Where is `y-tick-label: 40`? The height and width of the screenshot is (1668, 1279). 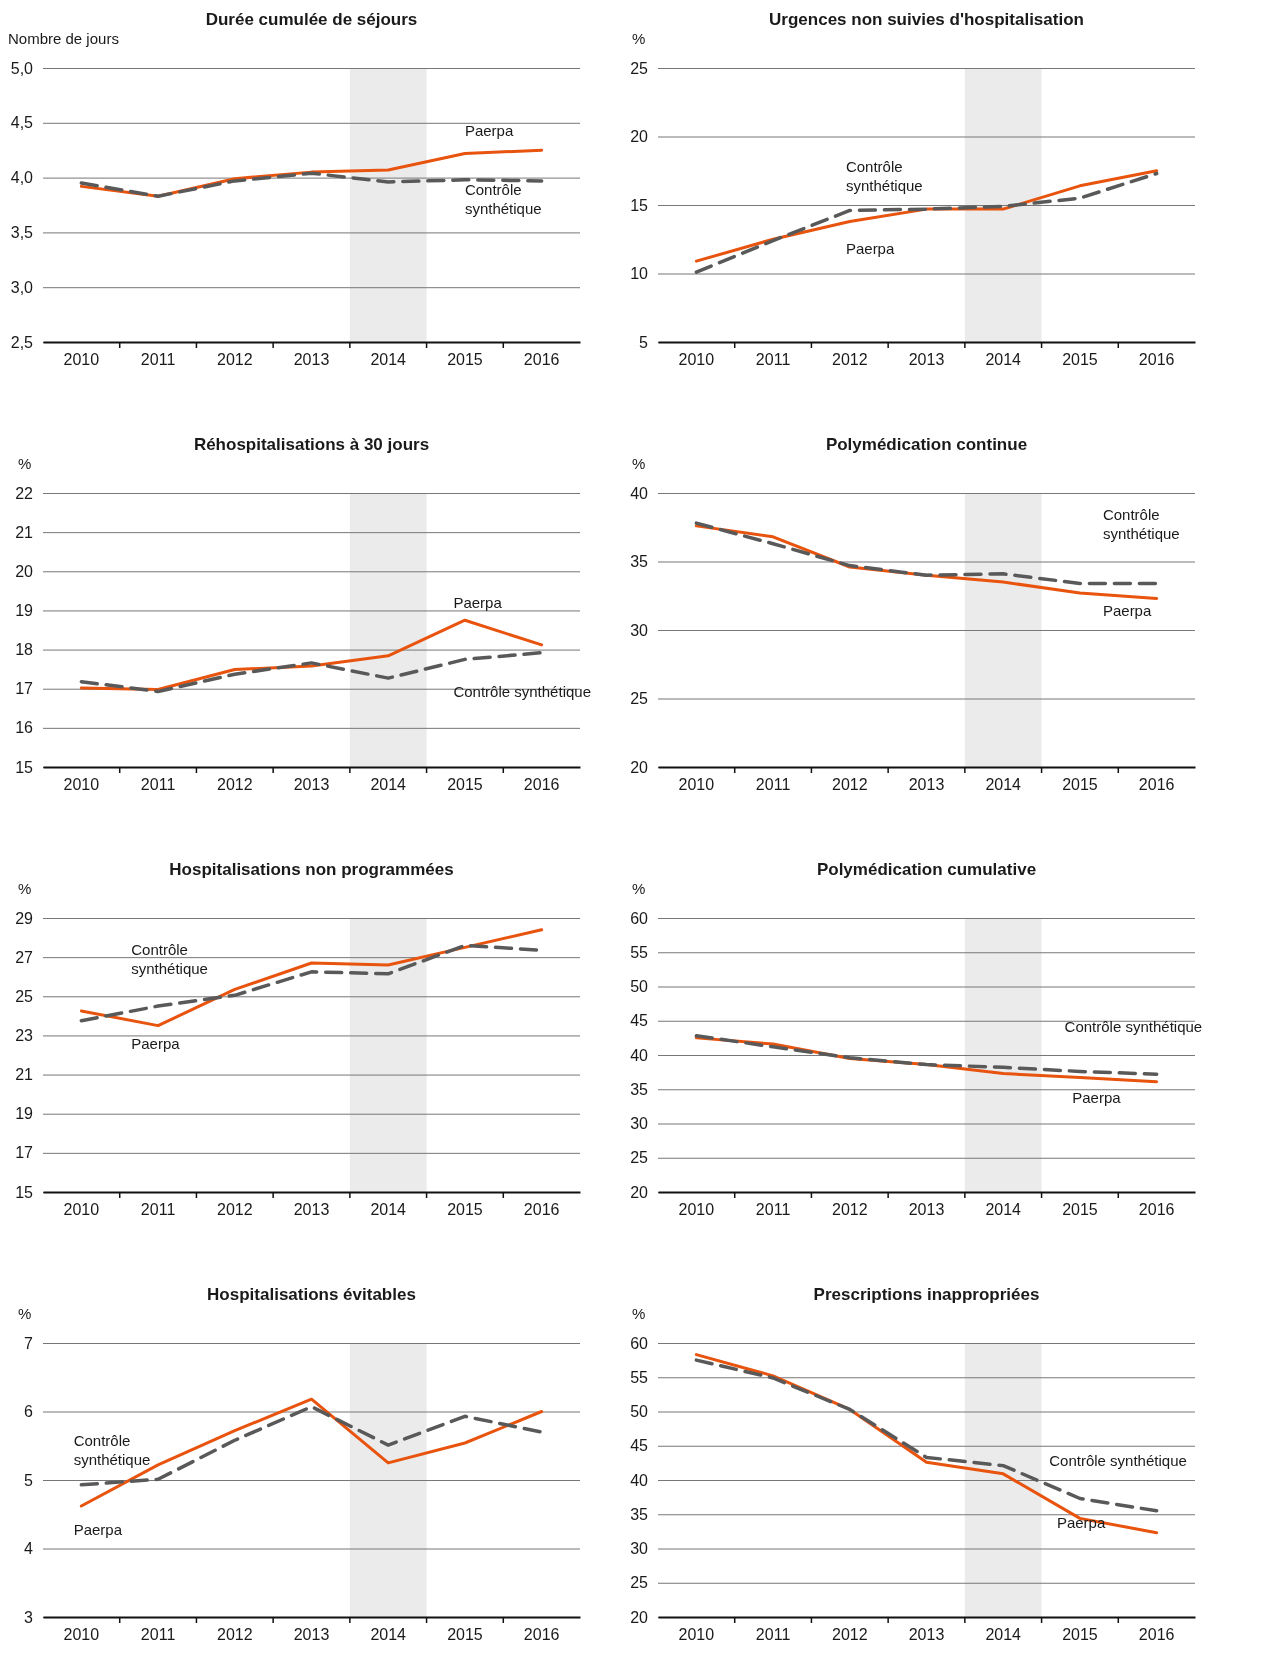
y-tick-label: 40 is located at coordinates (639, 493).